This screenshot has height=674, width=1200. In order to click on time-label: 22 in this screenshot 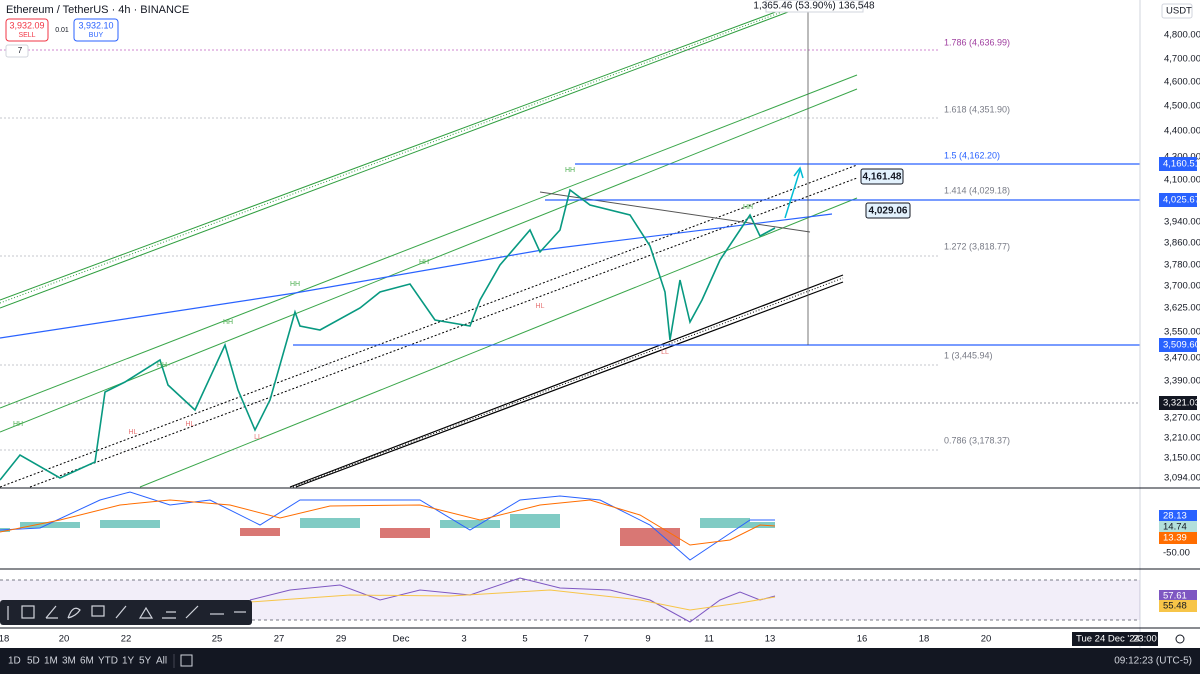, I will do `click(126, 639)`.